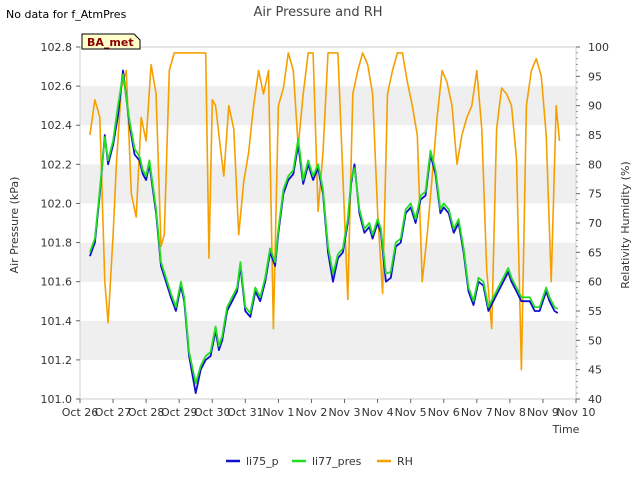  What do you see at coordinates (57, 321) in the screenshot?
I see `y-tick-label: 101.4` at bounding box center [57, 321].